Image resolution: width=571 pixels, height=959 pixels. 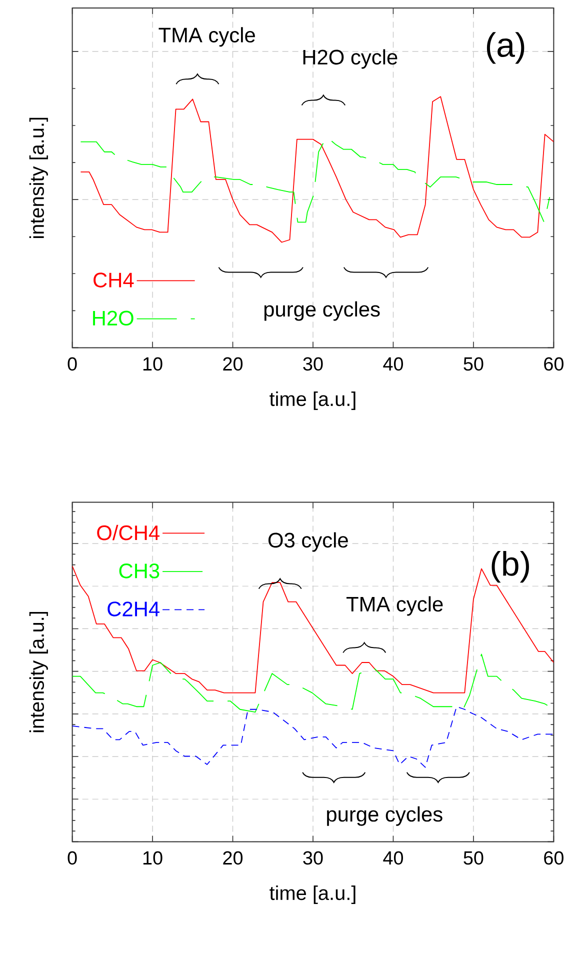 I want to click on text: H2O cycle, so click(x=350, y=59).